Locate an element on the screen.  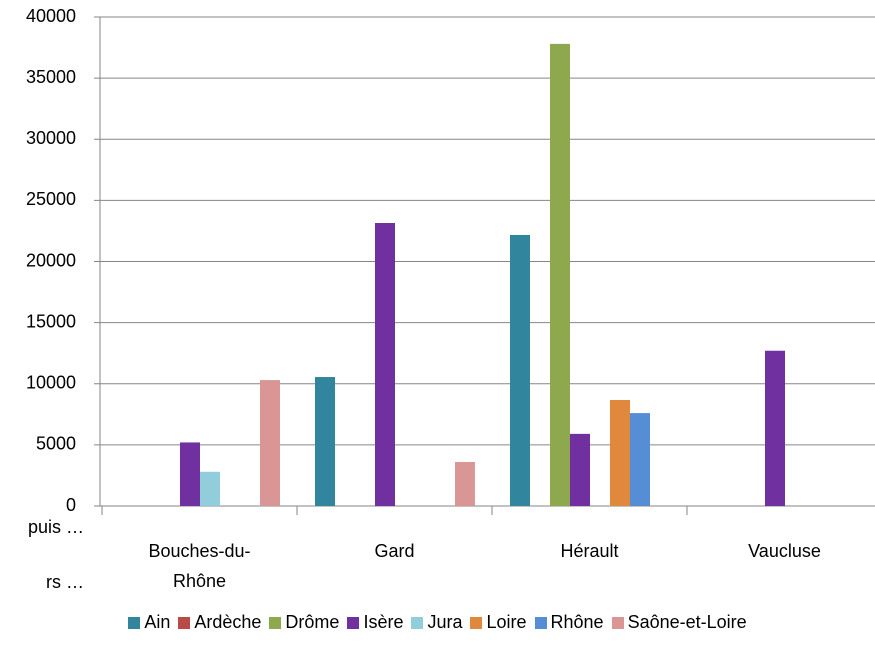
legend-item: Ardèche is located at coordinates (219, 622).